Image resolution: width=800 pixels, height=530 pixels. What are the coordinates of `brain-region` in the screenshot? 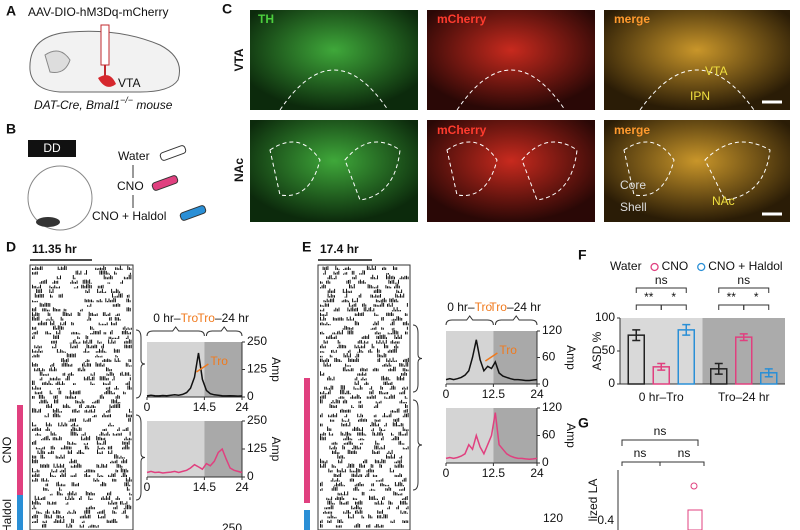 It's located at (57, 61).